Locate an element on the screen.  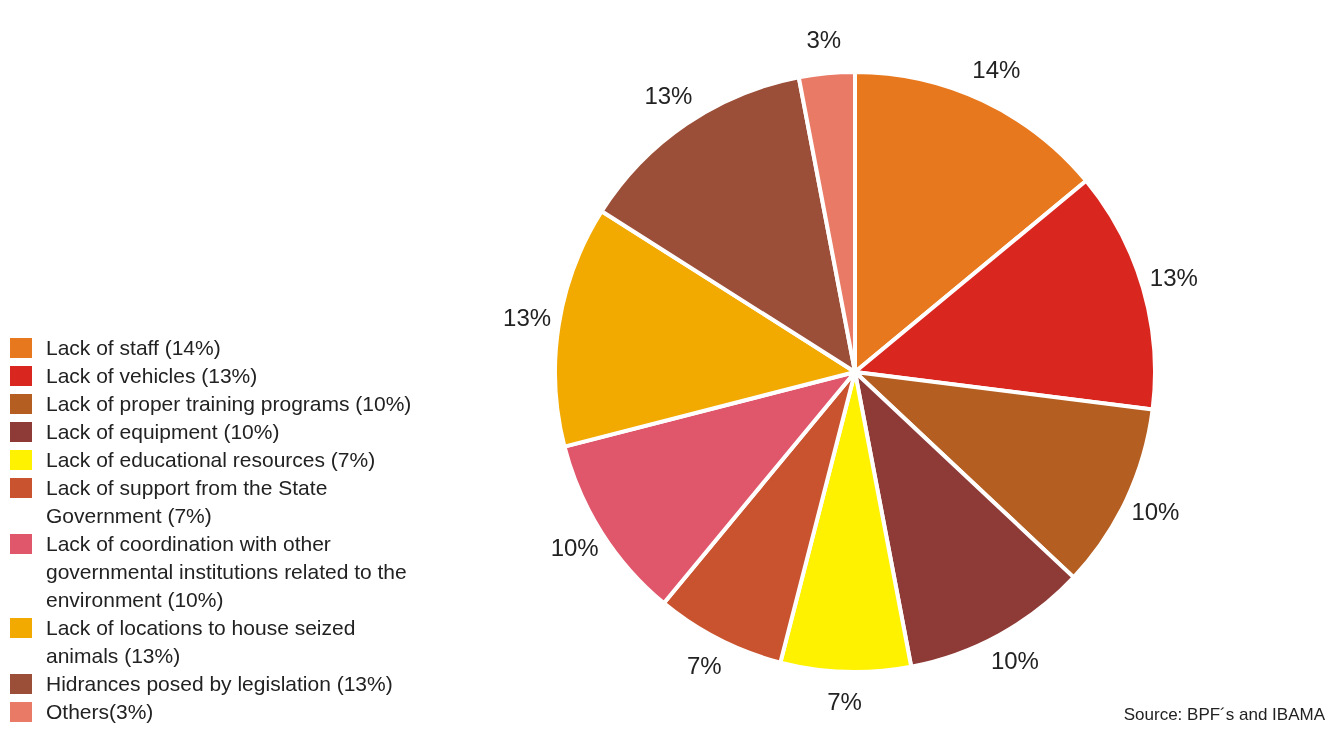
legend-label: Lack of vehicles (13%) is located at coordinates (152, 375).